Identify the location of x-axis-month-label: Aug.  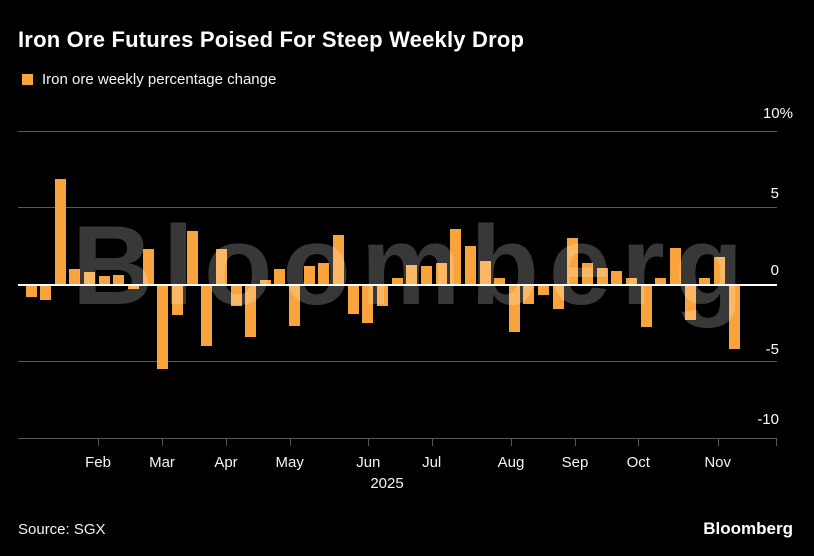
(511, 462).